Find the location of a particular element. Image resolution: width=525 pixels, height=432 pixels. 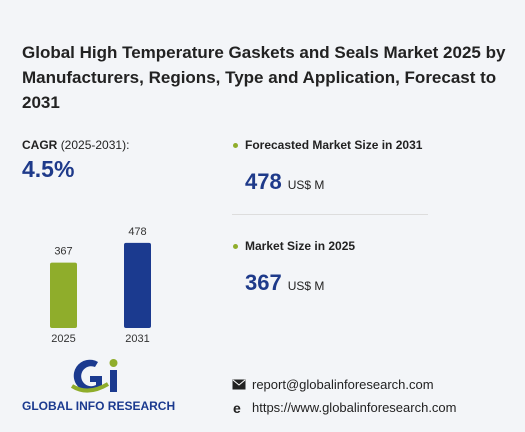

bar-chart: 367 2025 478 2031 is located at coordinates (100, 285).